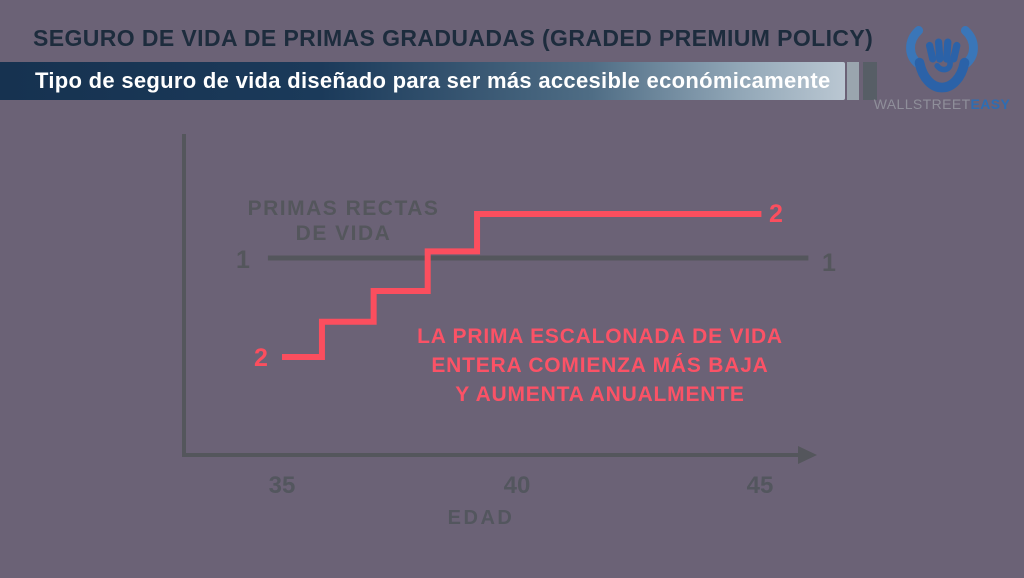  What do you see at coordinates (870, 81) in the screenshot?
I see `banner-ribbon-dark` at bounding box center [870, 81].